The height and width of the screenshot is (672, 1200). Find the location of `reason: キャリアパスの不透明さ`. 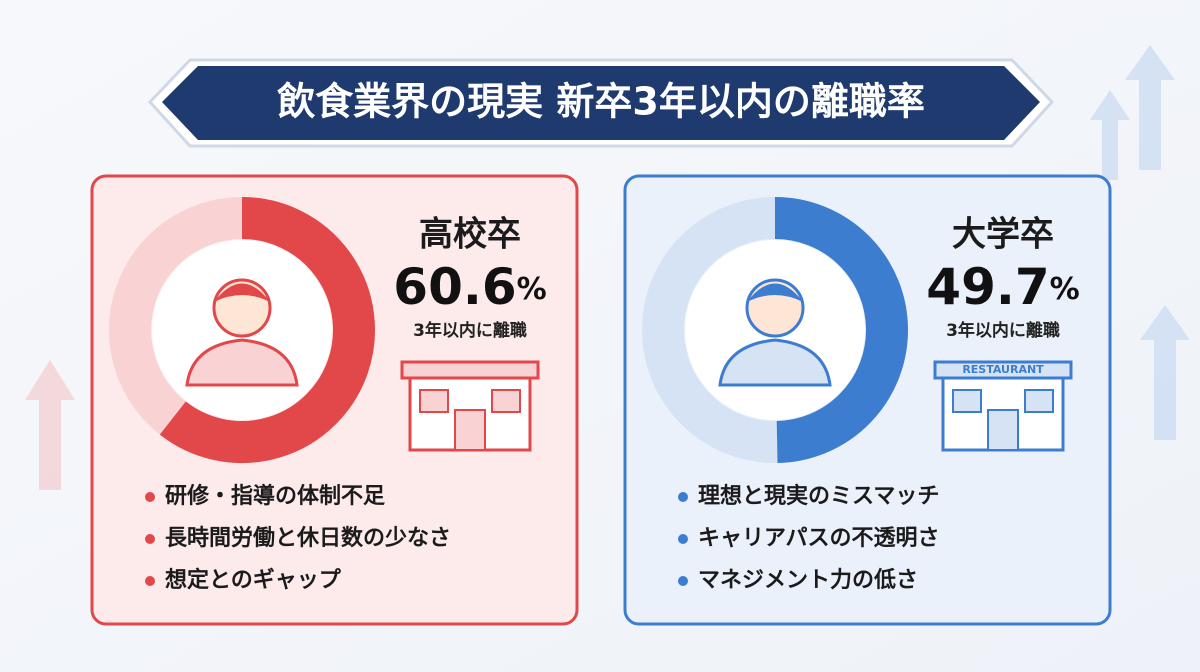

reason: キャリアパスの不透明さ is located at coordinates (819, 538).